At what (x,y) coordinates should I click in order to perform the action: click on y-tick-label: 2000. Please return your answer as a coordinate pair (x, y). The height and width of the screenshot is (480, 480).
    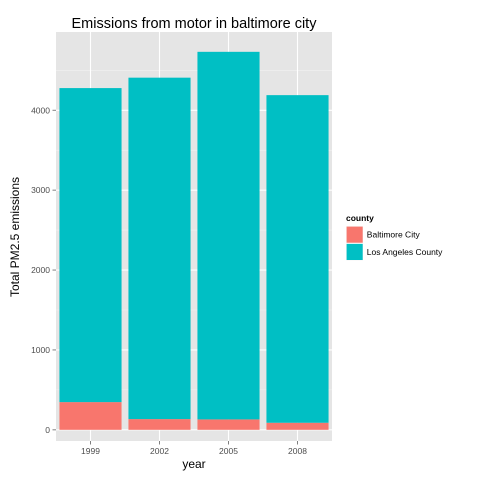
    Looking at the image, I should click on (40, 270).